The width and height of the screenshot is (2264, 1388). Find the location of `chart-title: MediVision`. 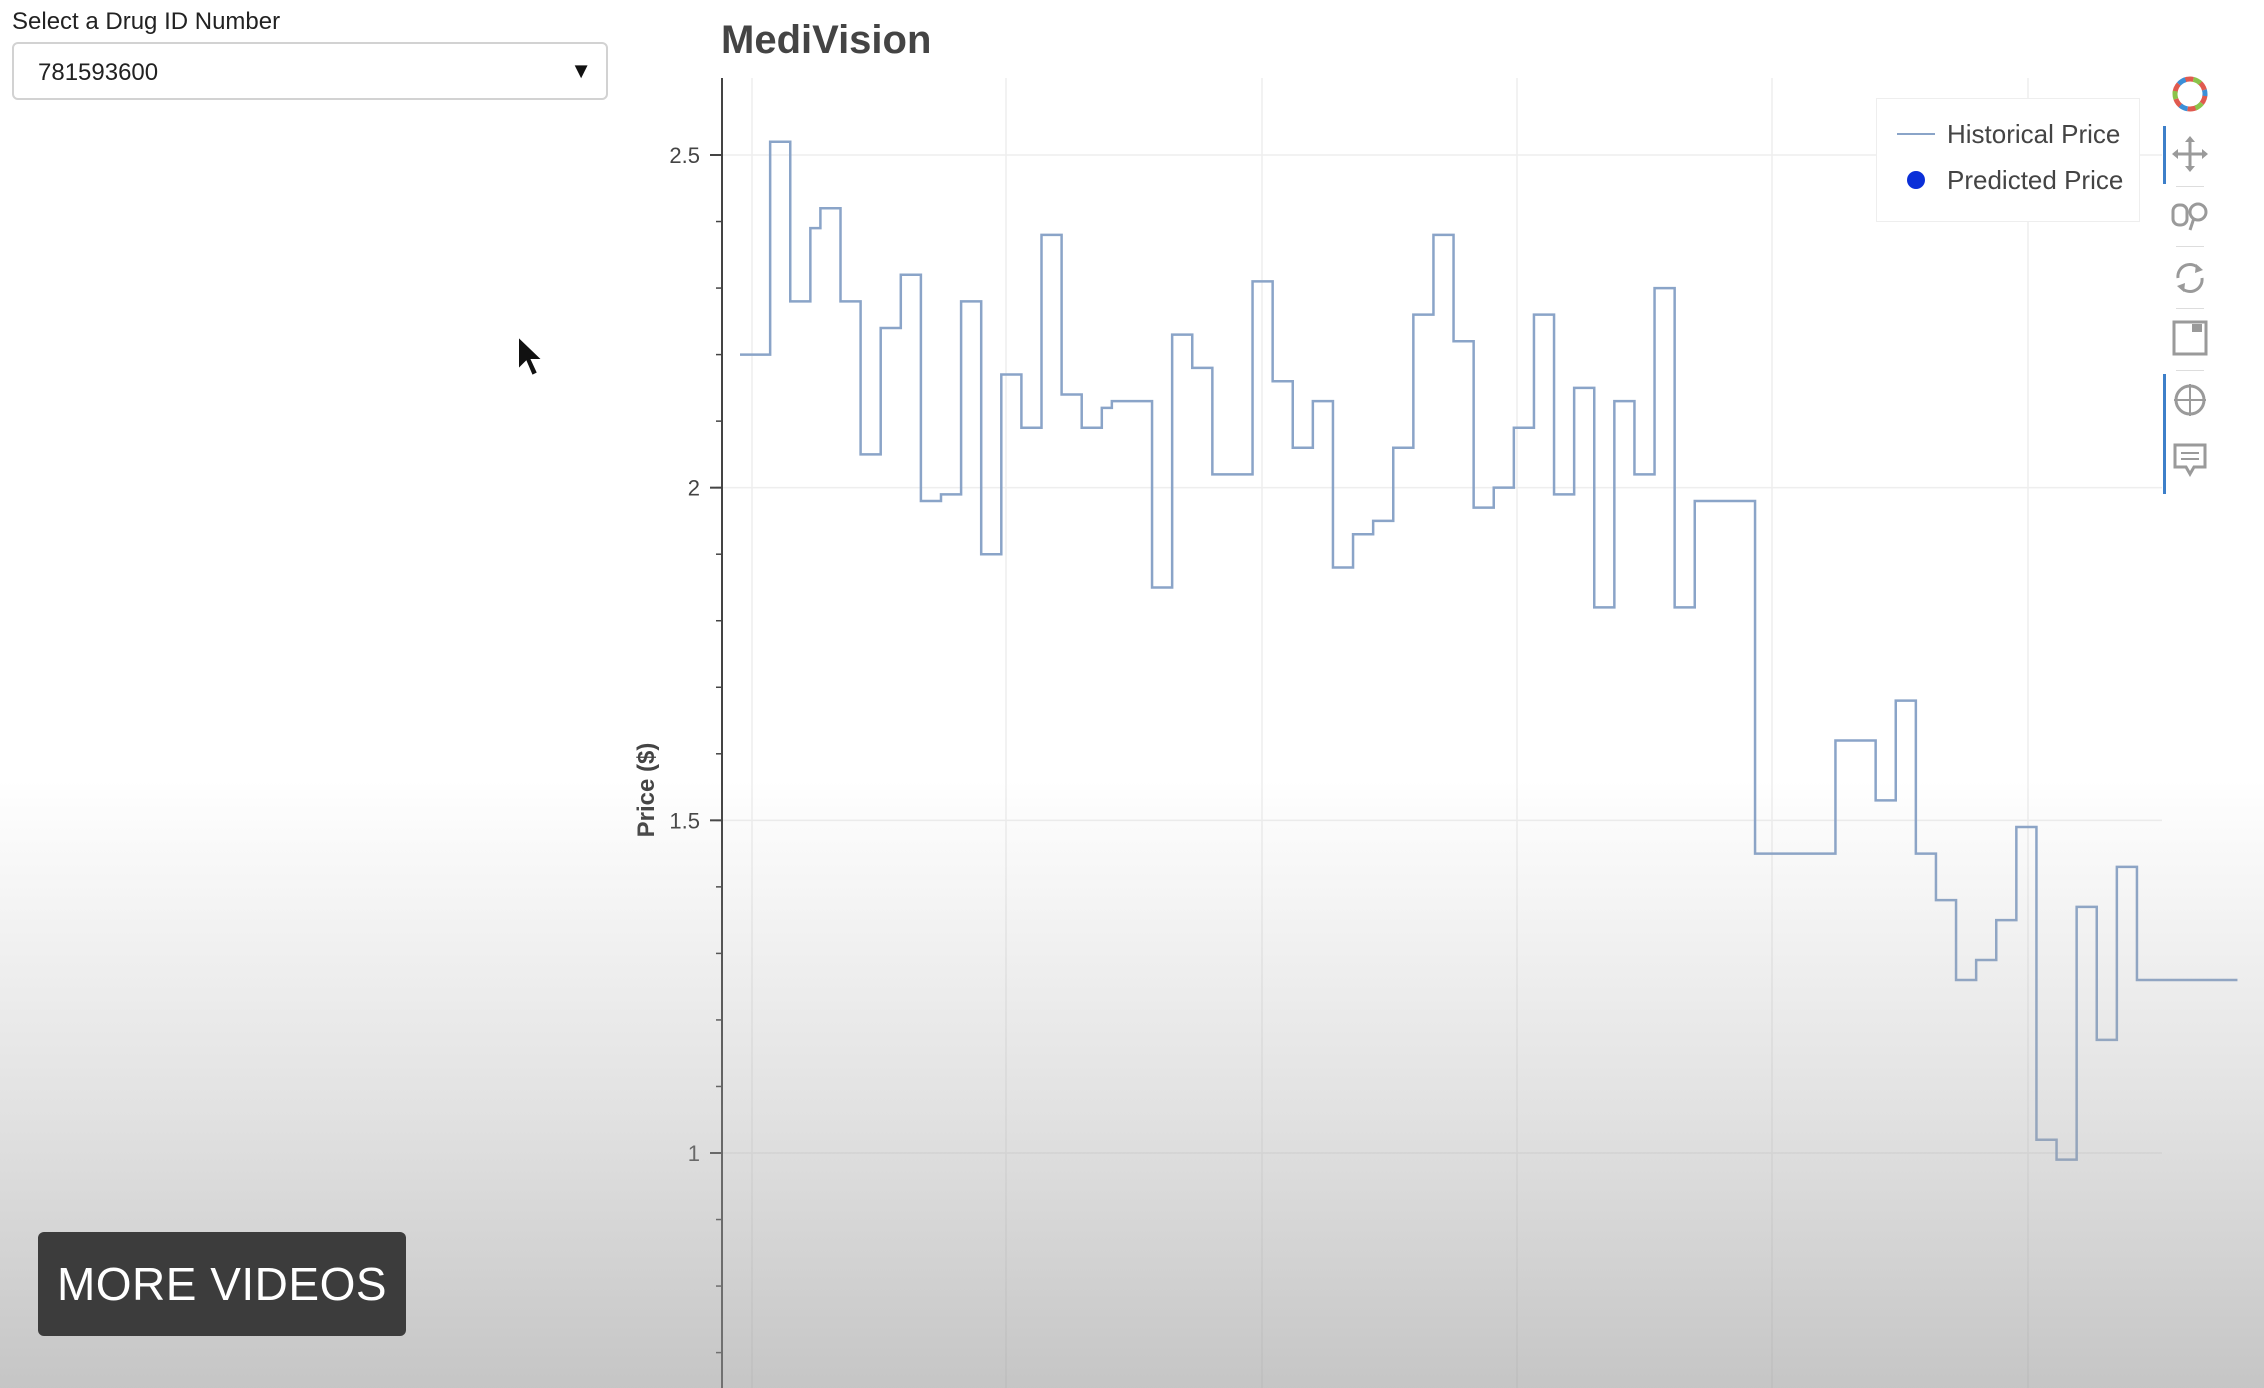

chart-title: MediVision is located at coordinates (826, 40).